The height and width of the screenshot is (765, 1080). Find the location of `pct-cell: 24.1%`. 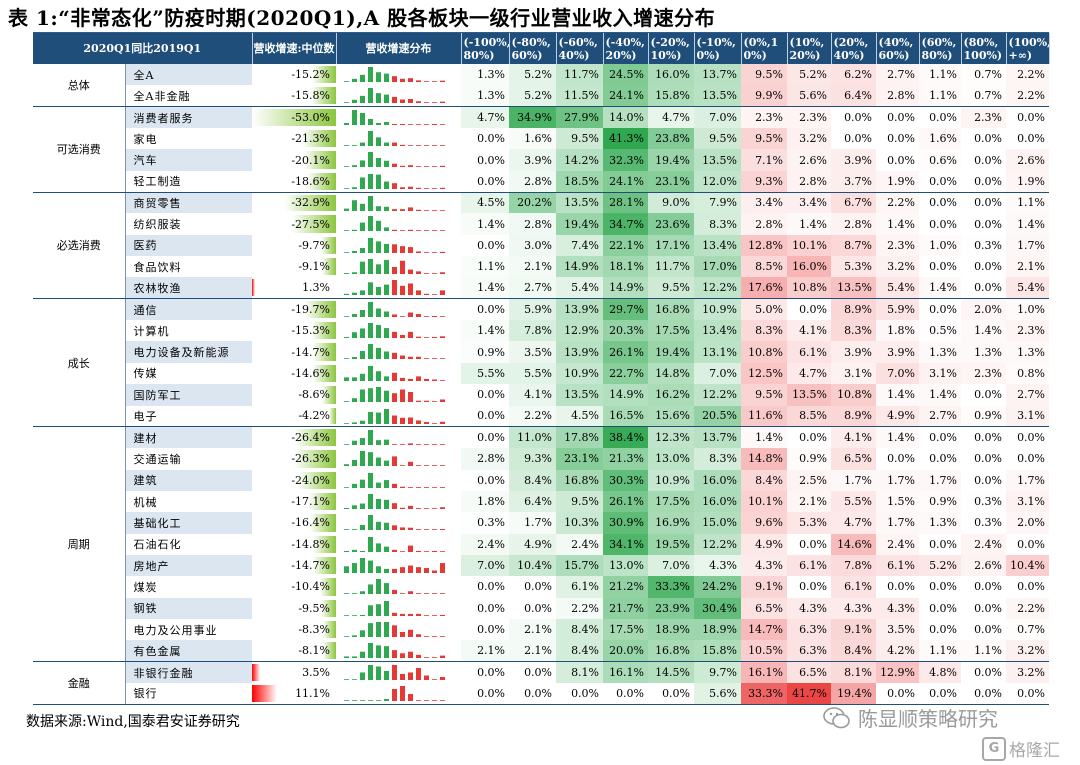

pct-cell: 24.1% is located at coordinates (626, 96).